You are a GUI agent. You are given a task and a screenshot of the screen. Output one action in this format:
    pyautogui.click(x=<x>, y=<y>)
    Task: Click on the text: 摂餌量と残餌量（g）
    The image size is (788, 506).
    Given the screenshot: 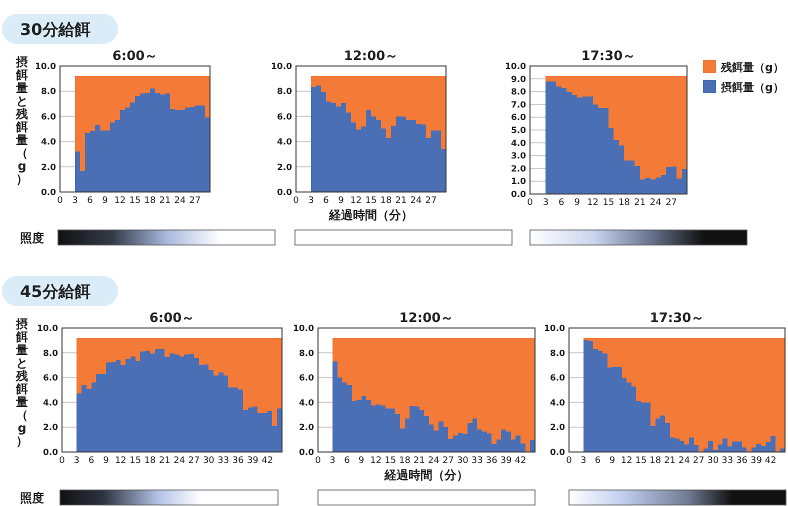 What is the action you would take?
    pyautogui.click(x=22, y=120)
    